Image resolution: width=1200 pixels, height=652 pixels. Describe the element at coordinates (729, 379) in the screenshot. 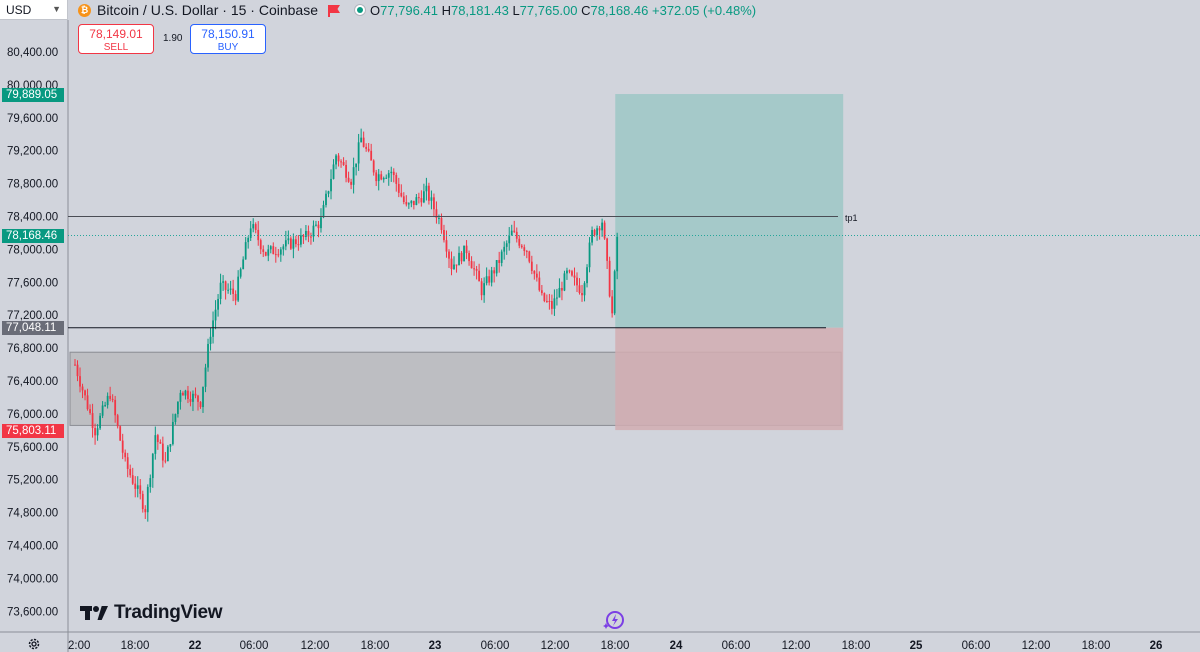

I see `long-stop-zone` at that location.